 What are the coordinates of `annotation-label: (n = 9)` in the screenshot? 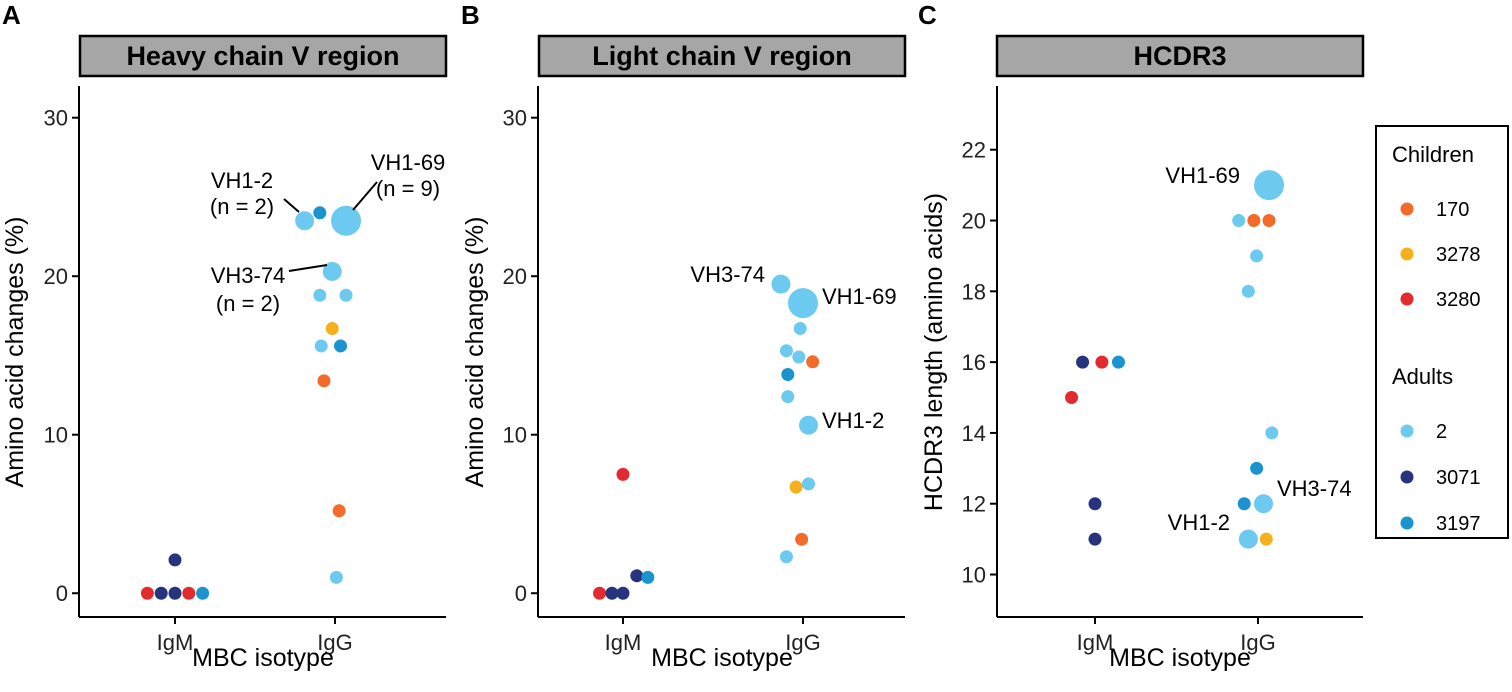 It's located at (408, 188).